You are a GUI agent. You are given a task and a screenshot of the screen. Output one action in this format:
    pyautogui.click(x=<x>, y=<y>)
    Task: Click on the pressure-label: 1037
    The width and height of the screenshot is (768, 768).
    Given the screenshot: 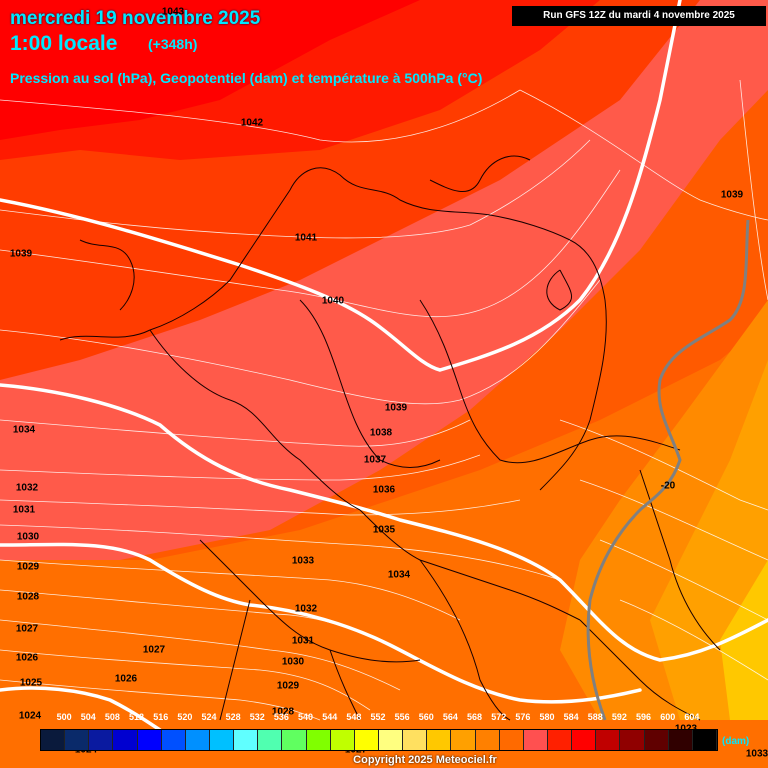 What is the action you would take?
    pyautogui.click(x=375, y=460)
    